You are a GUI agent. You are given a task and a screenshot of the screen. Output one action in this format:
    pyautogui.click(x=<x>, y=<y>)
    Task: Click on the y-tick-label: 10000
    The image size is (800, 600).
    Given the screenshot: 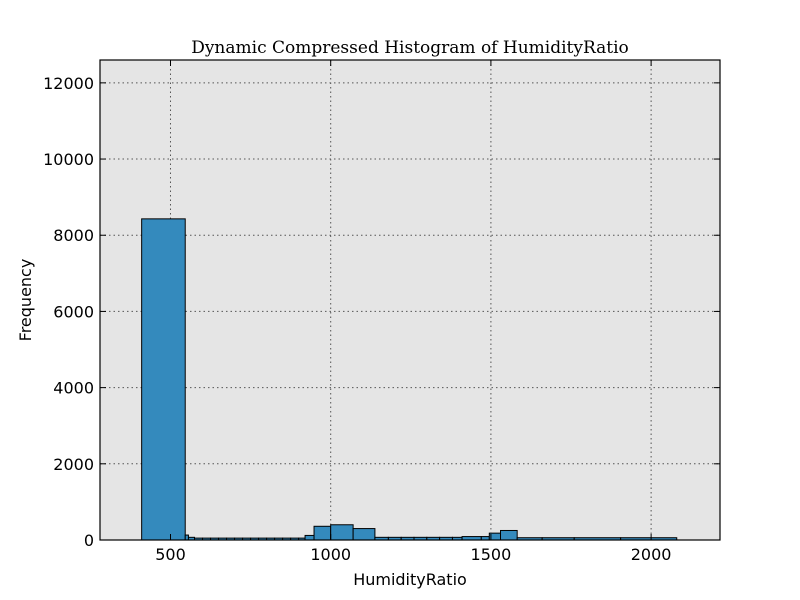 What is the action you would take?
    pyautogui.click(x=68, y=159)
    